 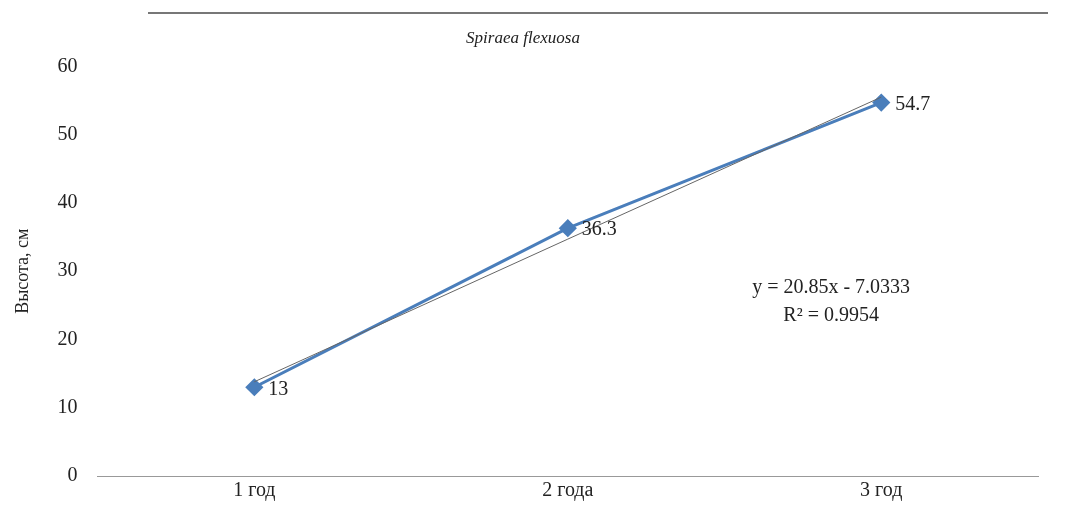 What do you see at coordinates (67, 337) in the screenshot?
I see `y-tick-label: 20` at bounding box center [67, 337].